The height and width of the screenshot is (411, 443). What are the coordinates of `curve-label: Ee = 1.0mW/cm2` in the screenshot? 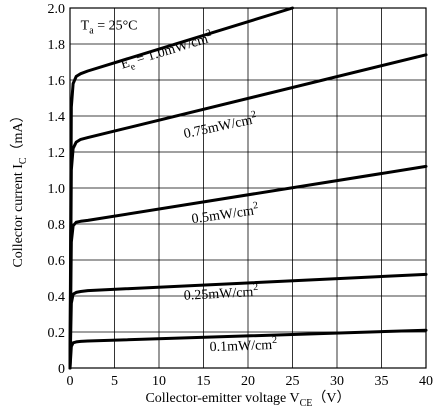 It's located at (166, 51).